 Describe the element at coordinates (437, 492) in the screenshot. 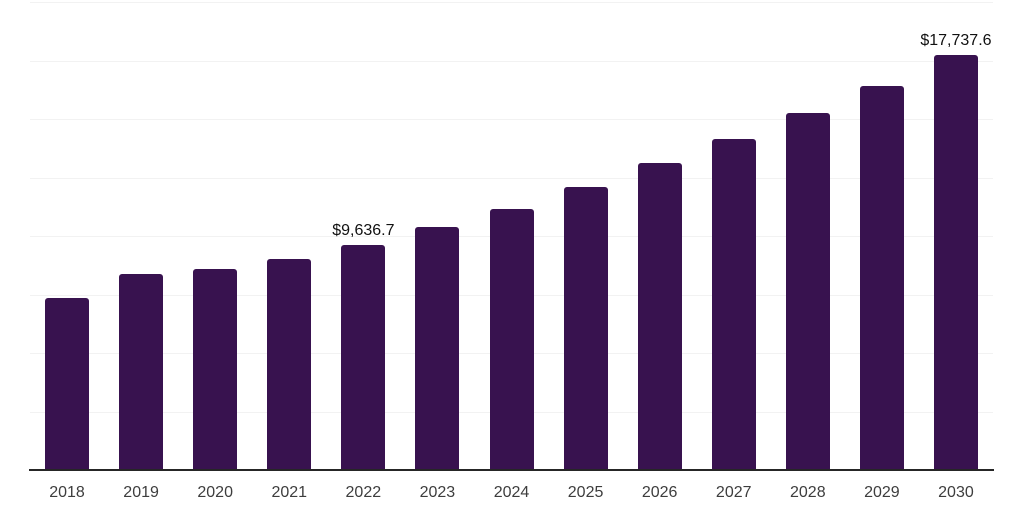

I see `x-tick-label-2023: 2023` at that location.